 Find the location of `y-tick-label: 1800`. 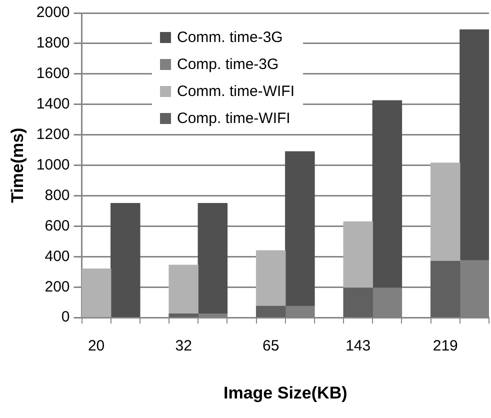

y-tick-label: 1800 is located at coordinates (53, 43).